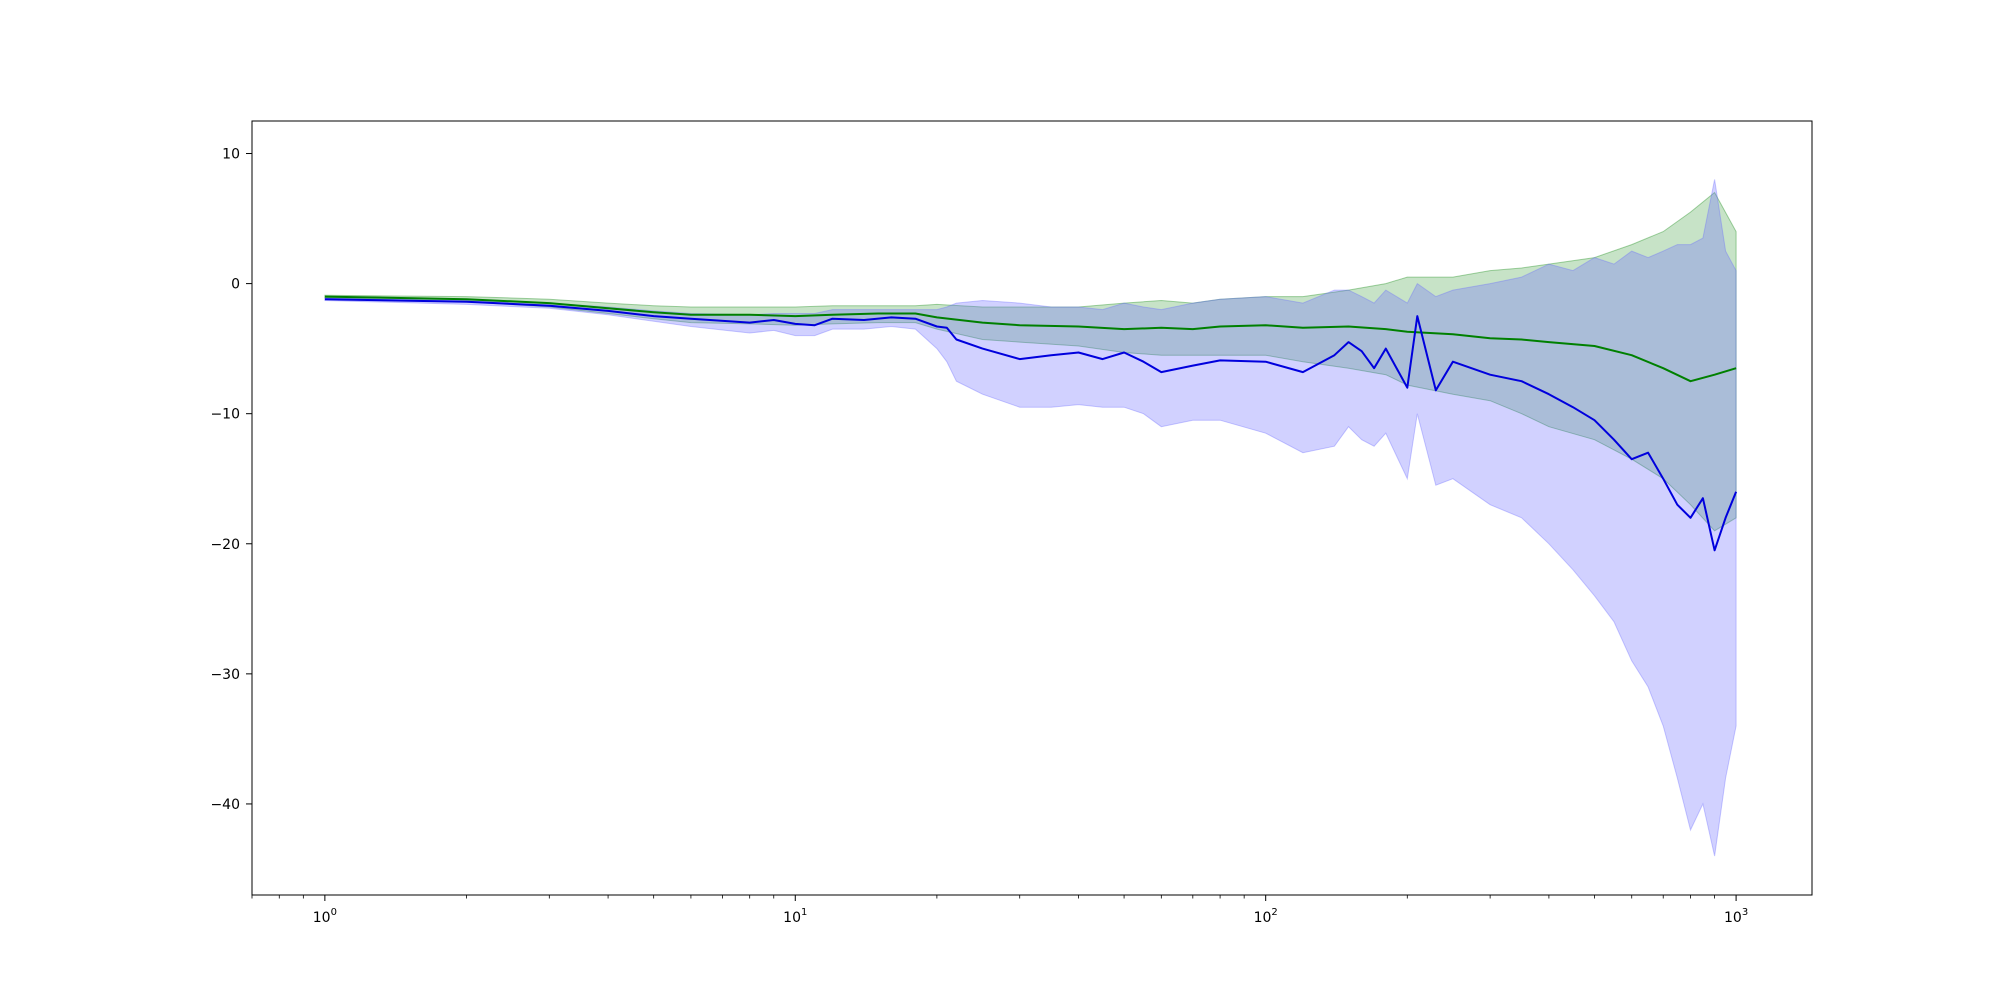  What do you see at coordinates (235, 285) in the screenshot?
I see `y-tick-label: 0` at bounding box center [235, 285].